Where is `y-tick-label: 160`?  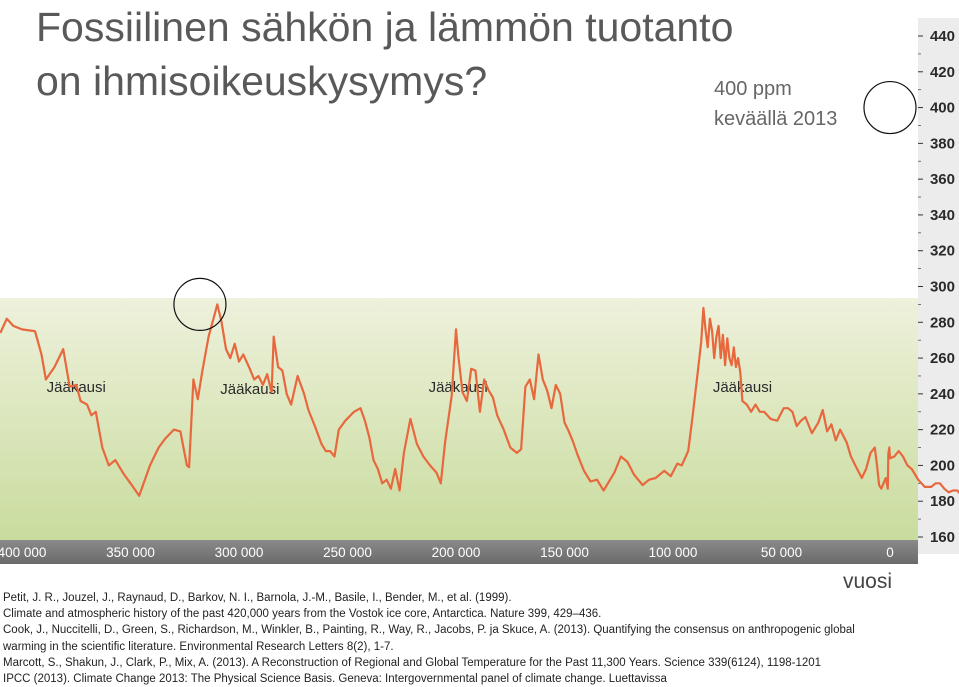 y-tick-label: 160 is located at coordinates (942, 537).